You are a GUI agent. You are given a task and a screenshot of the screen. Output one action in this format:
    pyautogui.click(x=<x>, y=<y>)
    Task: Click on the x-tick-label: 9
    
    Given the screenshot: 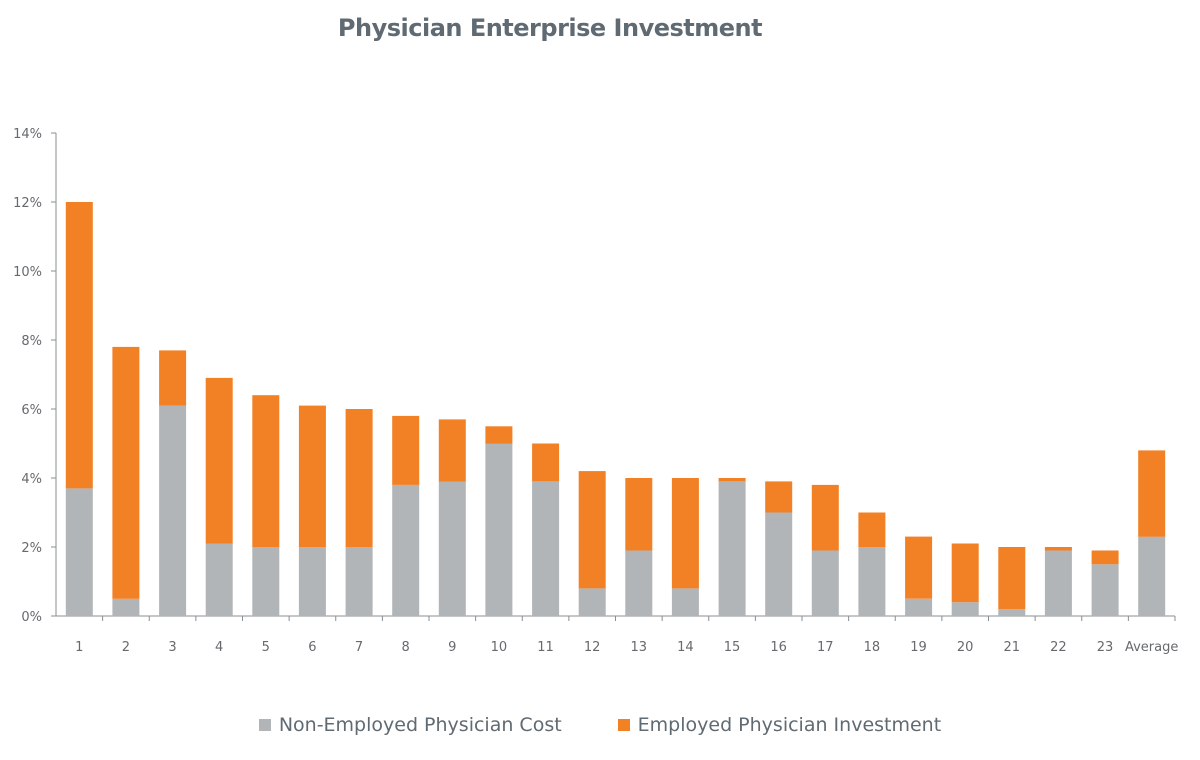 What is the action you would take?
    pyautogui.click(x=452, y=647)
    